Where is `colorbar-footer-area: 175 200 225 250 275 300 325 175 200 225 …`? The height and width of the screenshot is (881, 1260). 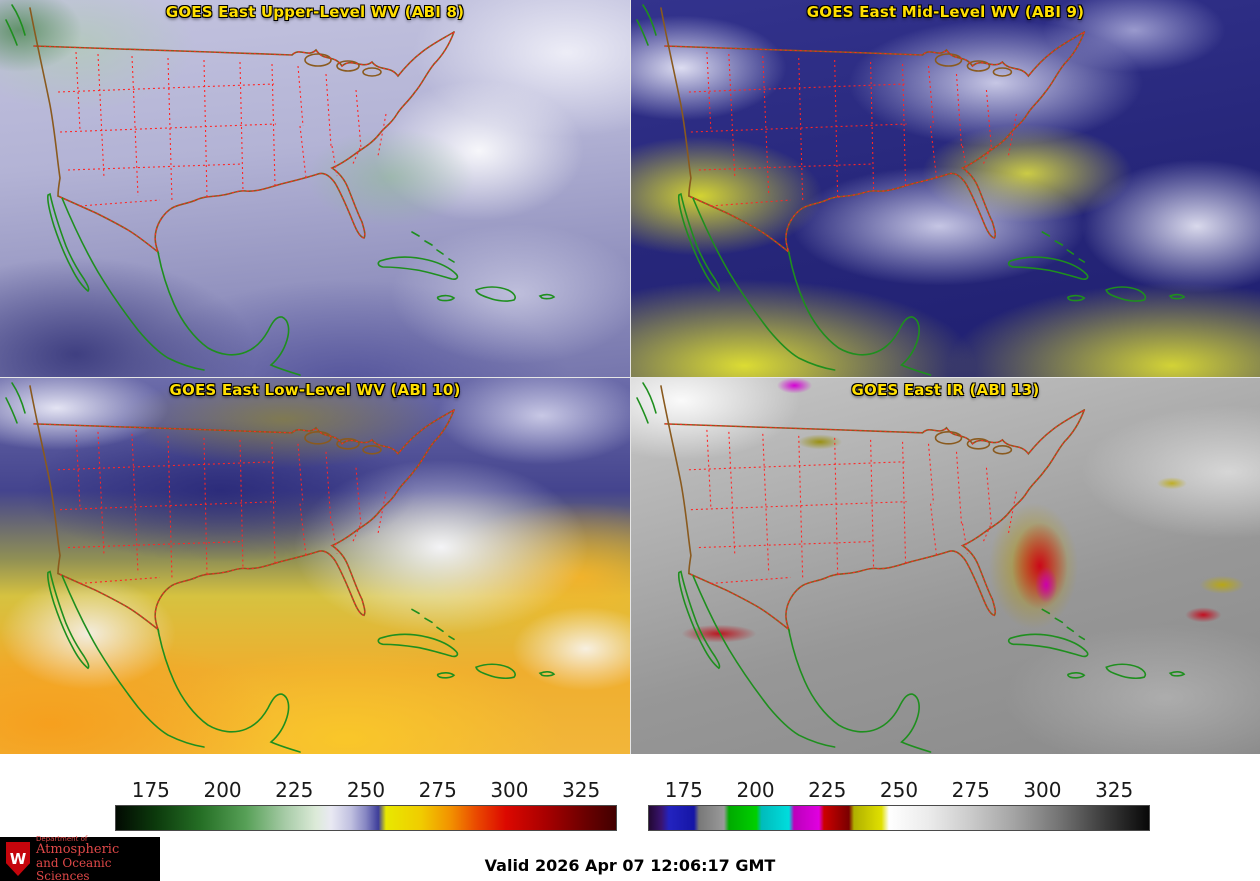
colorbar-footer-area: 175 200 225 250 275 300 325 175 200 225 … is located at coordinates (630, 817).